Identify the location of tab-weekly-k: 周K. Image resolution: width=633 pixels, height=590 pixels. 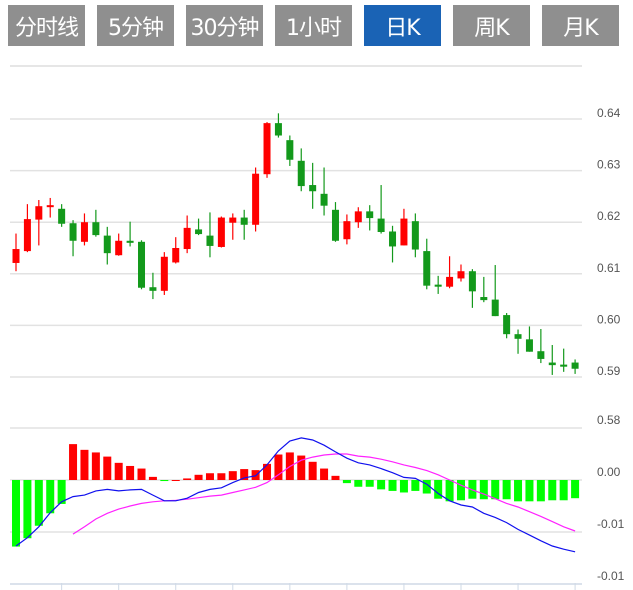
(491, 25).